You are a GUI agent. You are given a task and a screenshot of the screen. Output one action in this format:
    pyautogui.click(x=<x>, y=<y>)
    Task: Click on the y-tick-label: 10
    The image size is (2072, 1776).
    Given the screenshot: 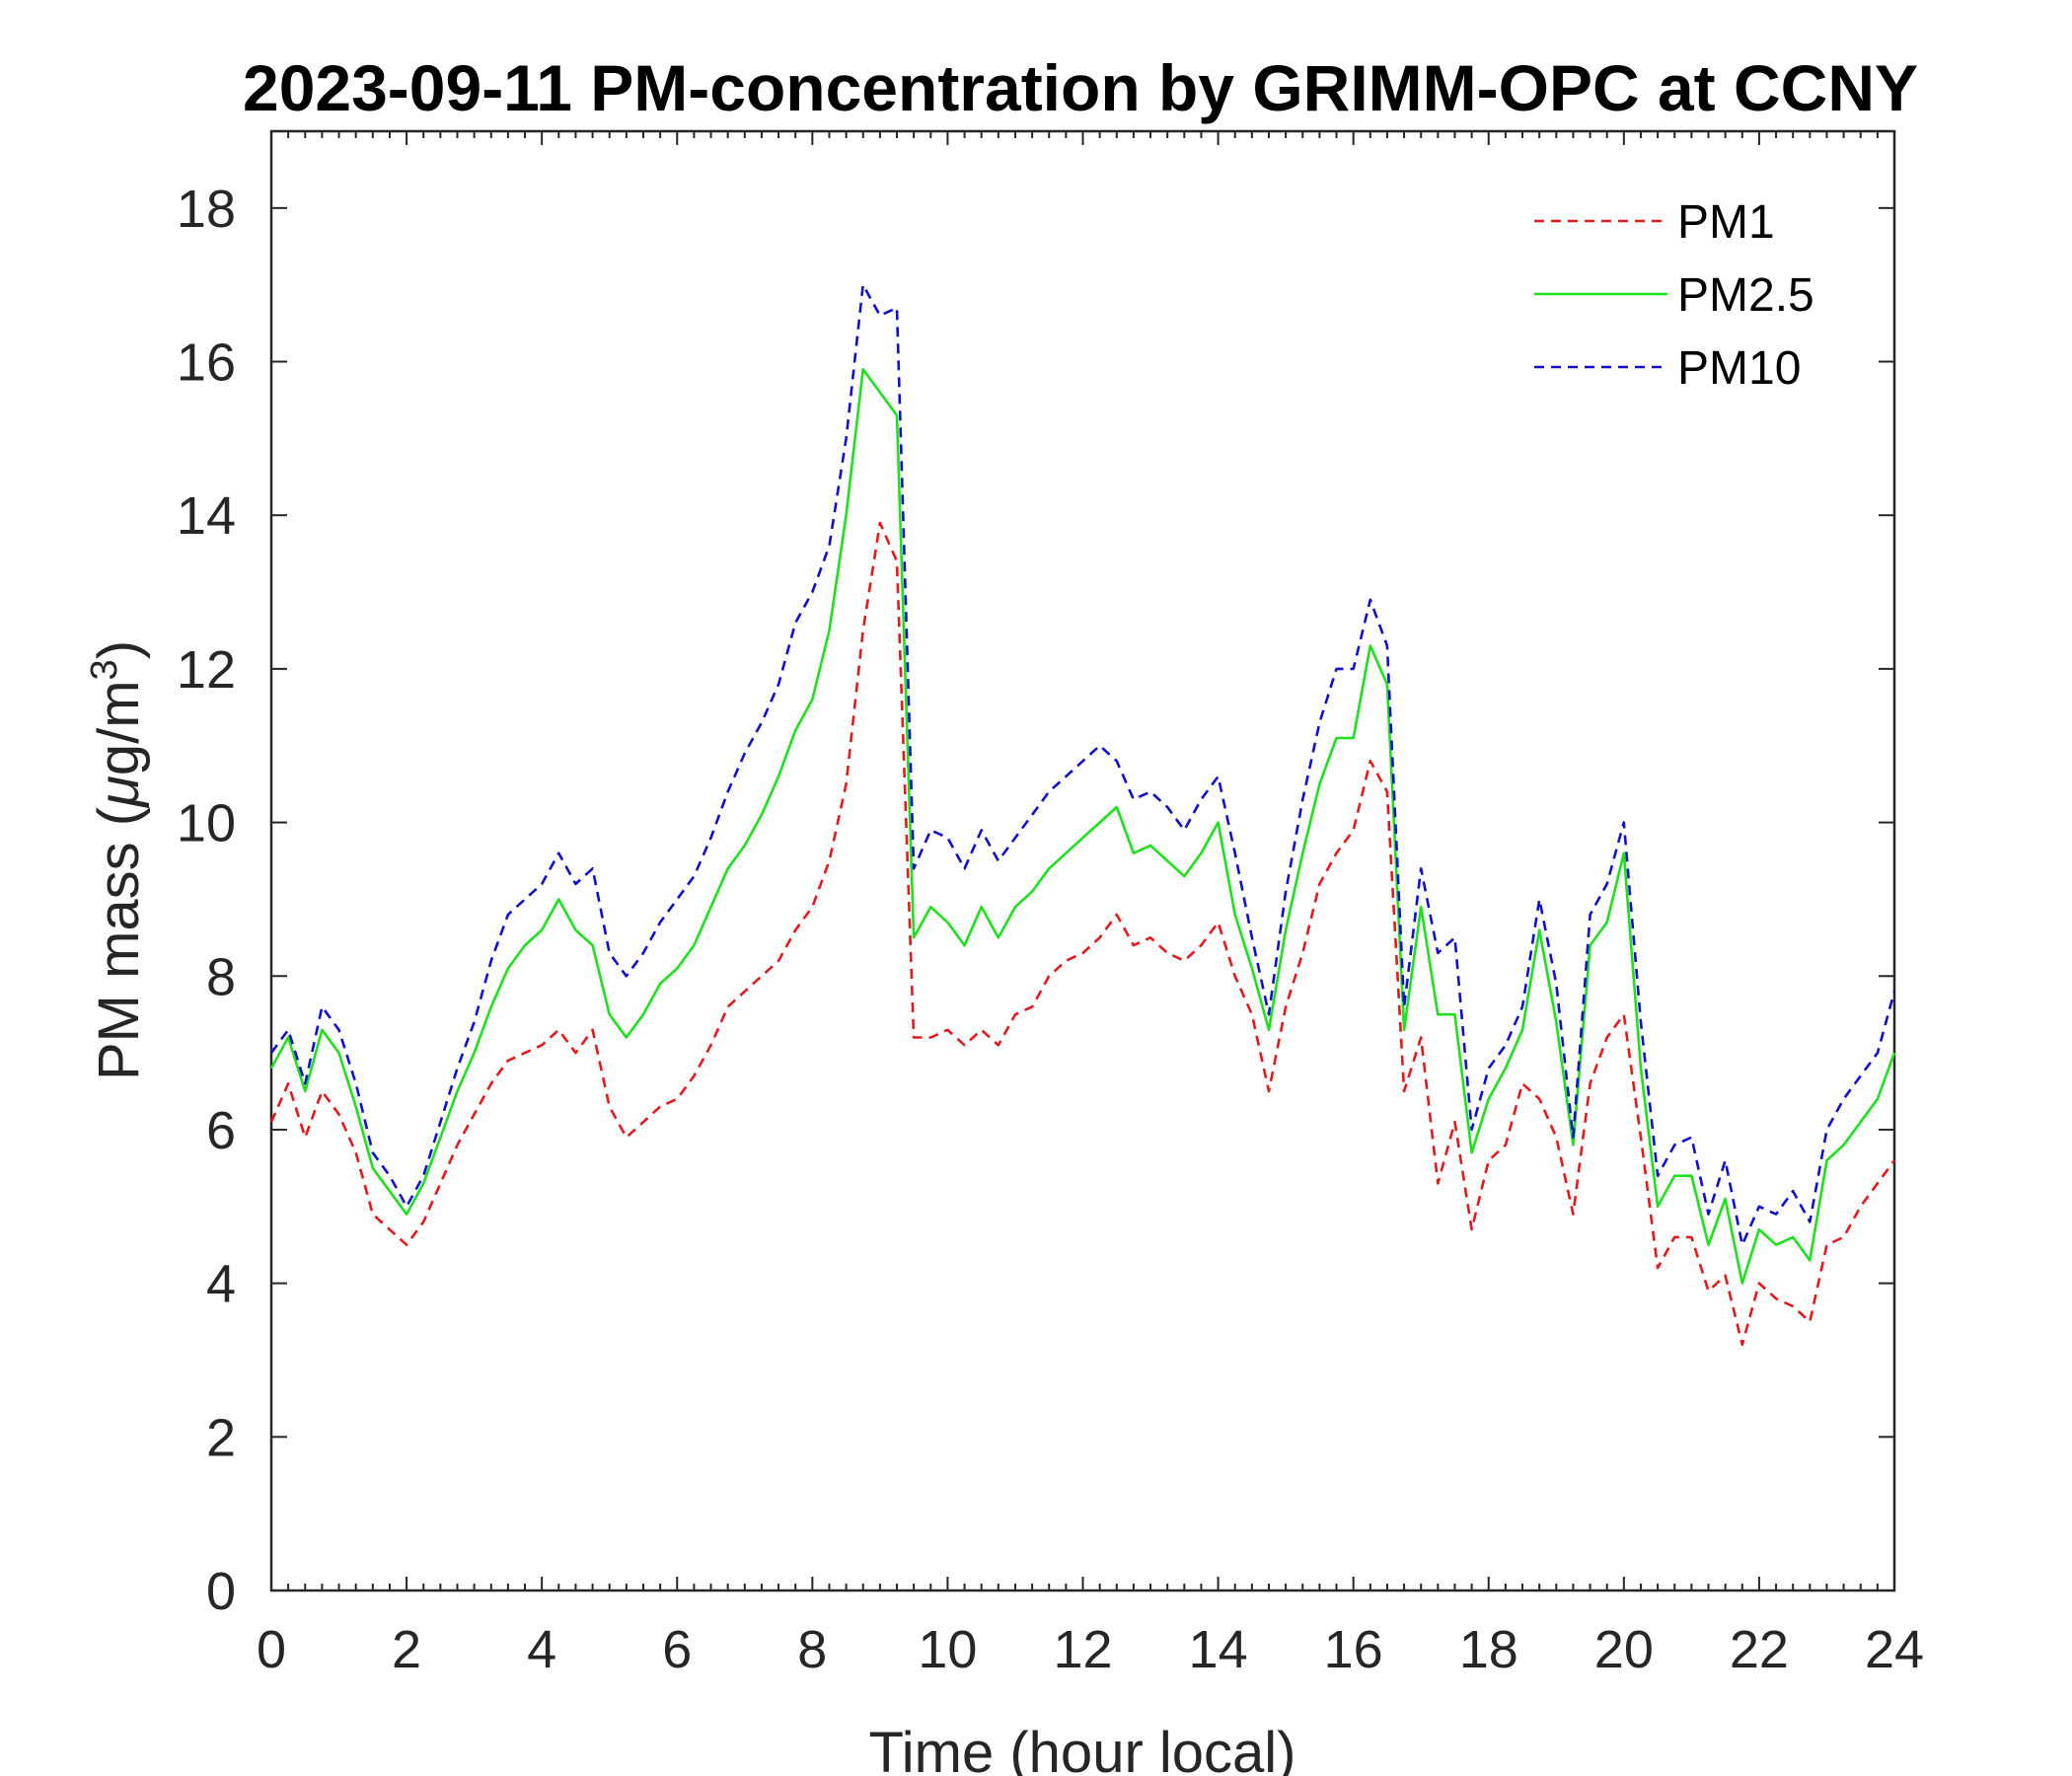 What is the action you would take?
    pyautogui.click(x=206, y=824)
    